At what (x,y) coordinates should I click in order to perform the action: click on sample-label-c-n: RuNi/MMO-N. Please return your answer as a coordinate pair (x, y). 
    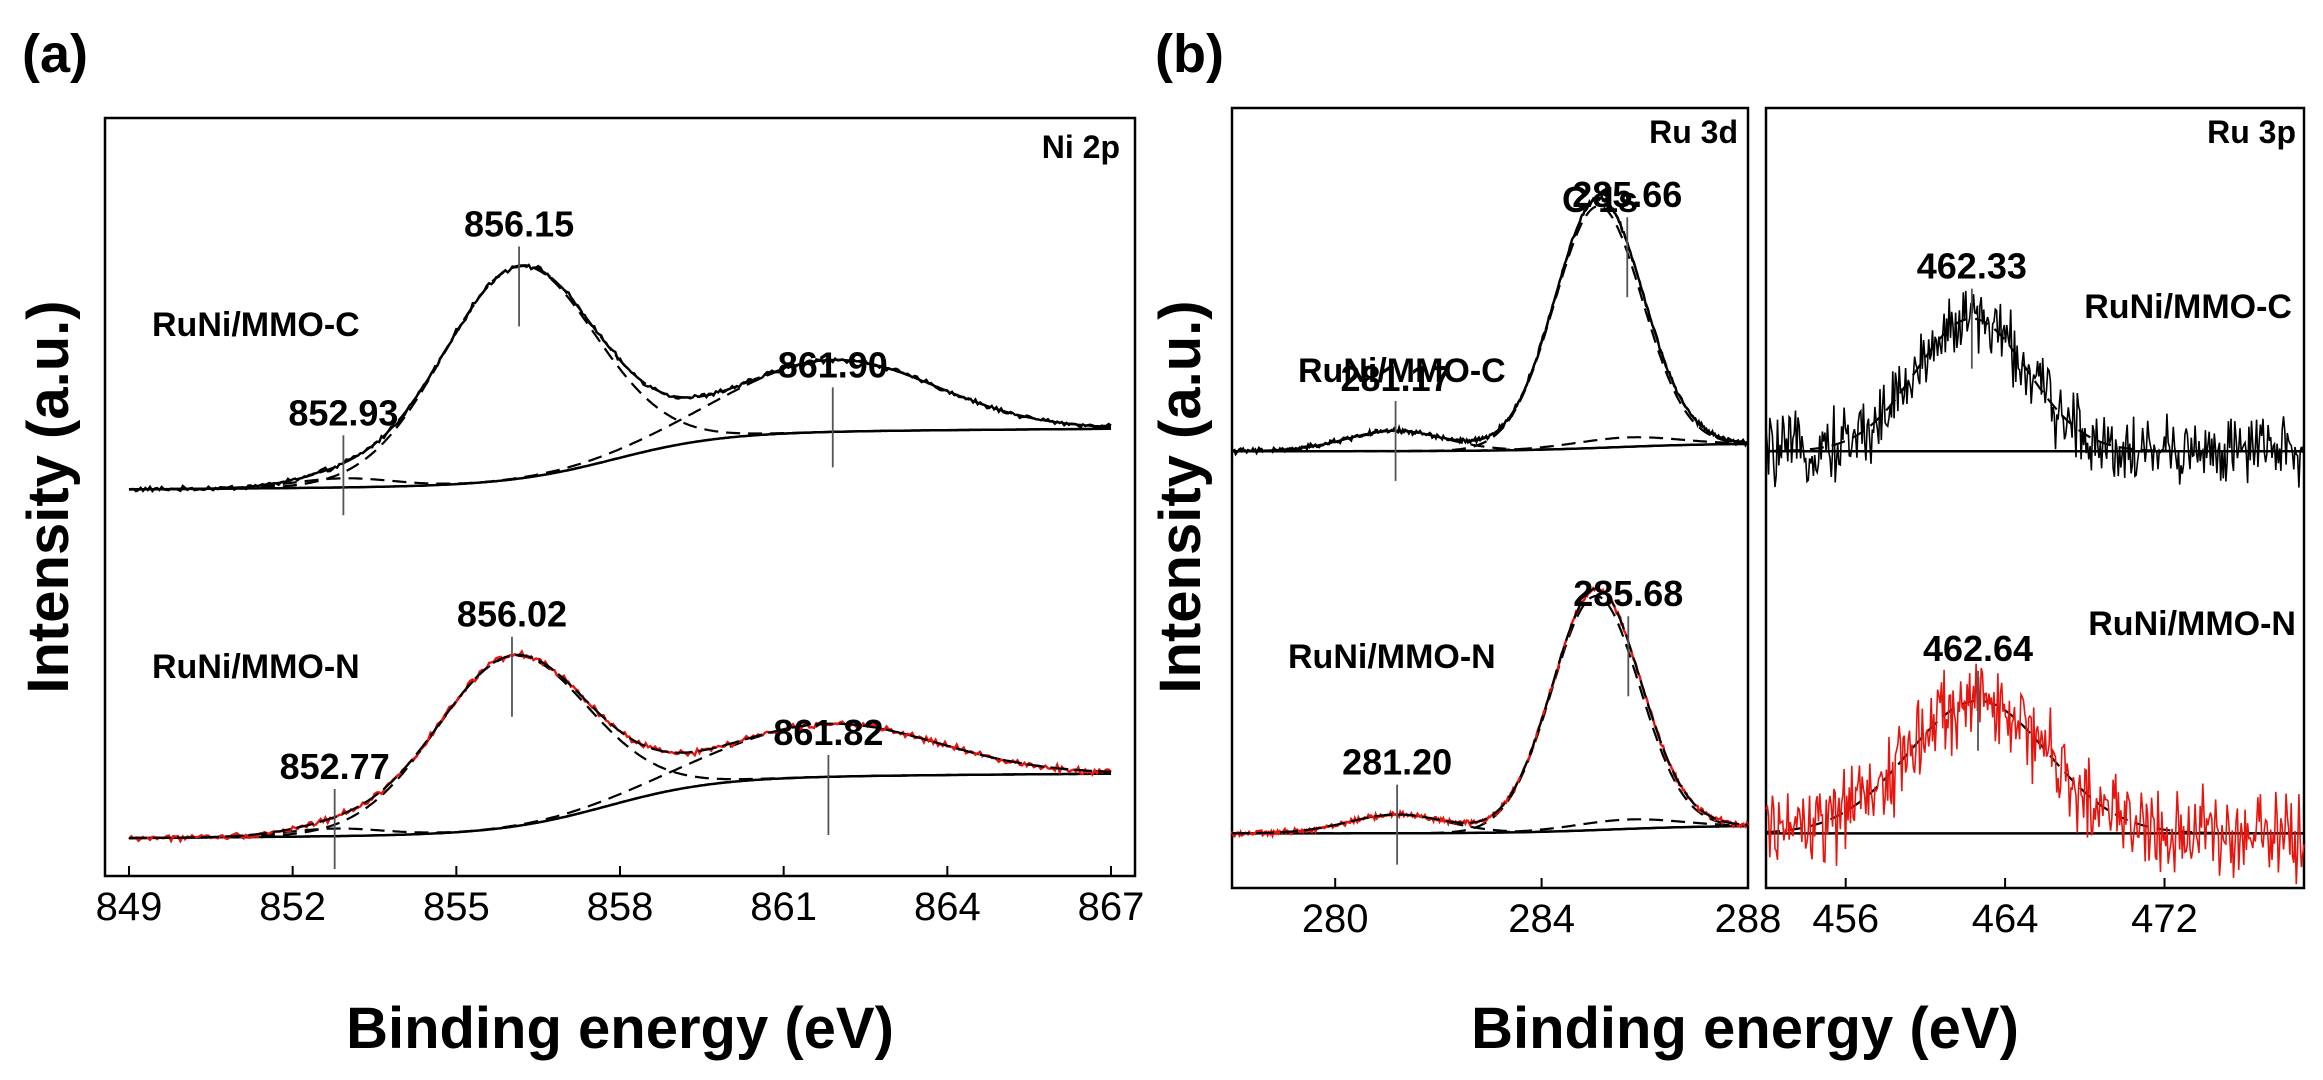
    Looking at the image, I should click on (2192, 624).